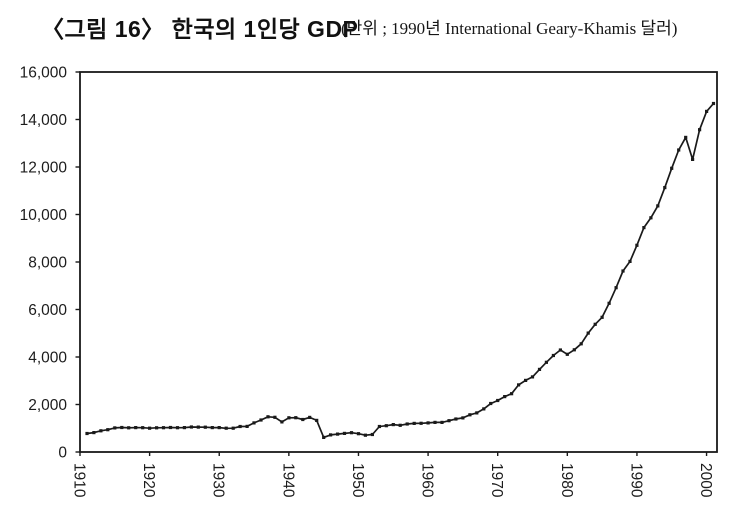 Image resolution: width=743 pixels, height=522 pixels. What do you see at coordinates (44, 120) in the screenshot?
I see `y-tick-label: 14,000` at bounding box center [44, 120].